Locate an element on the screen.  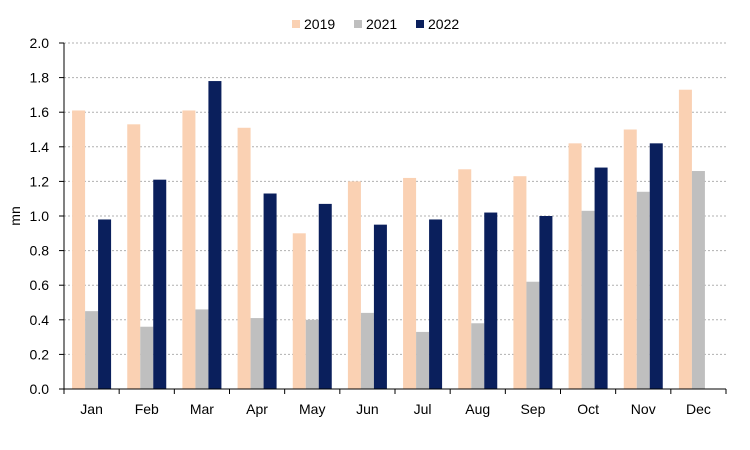
bar-2022-apr is located at coordinates (270, 291).